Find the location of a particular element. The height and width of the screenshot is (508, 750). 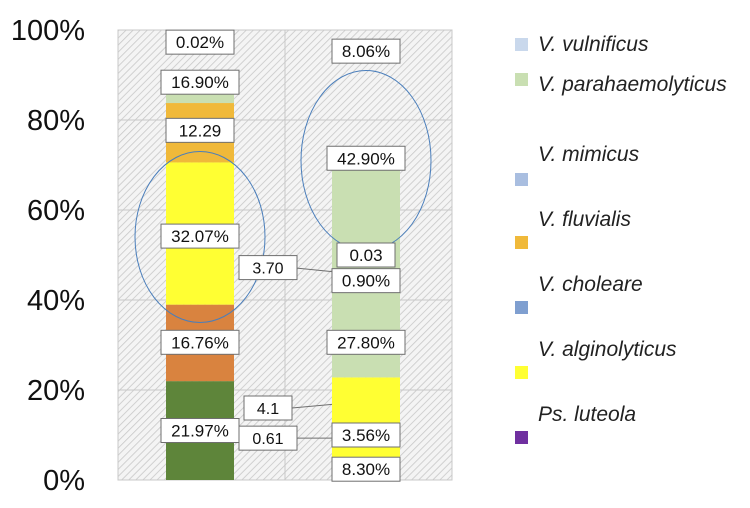

data-label: 42.90% is located at coordinates (366, 158).